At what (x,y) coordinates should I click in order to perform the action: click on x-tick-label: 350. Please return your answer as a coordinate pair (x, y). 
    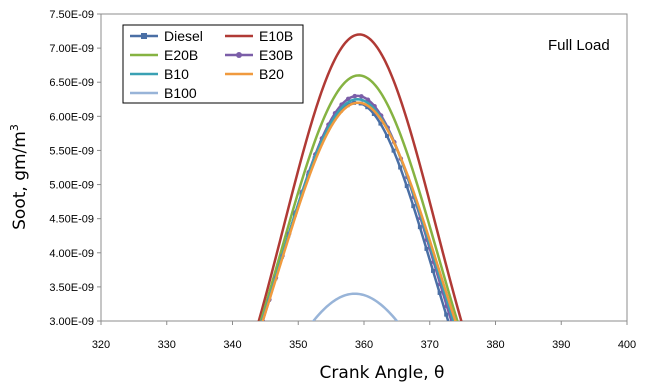
    Looking at the image, I should click on (298, 345).